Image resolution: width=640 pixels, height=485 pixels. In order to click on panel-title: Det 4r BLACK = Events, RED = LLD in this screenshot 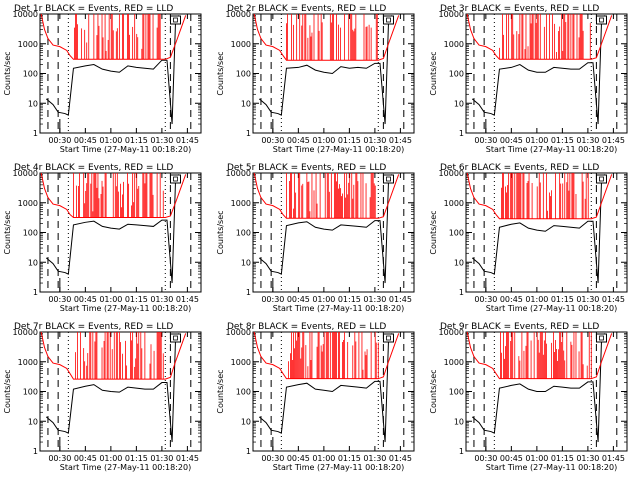, I will do `click(93, 168)`.